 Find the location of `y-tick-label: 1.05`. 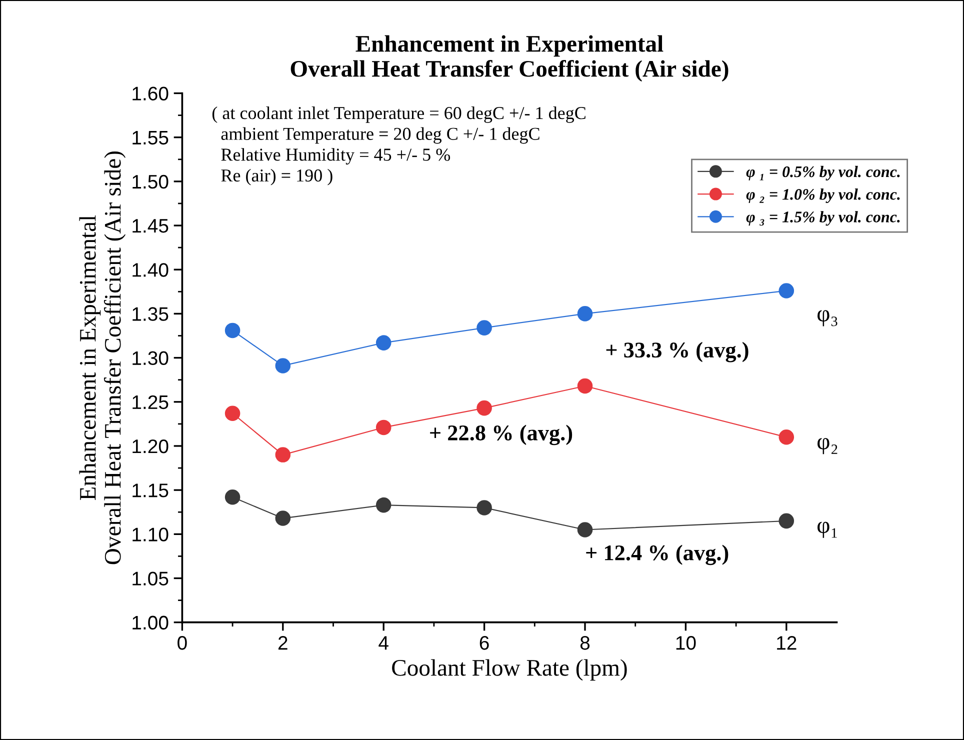

y-tick-label: 1.05 is located at coordinates (150, 579).